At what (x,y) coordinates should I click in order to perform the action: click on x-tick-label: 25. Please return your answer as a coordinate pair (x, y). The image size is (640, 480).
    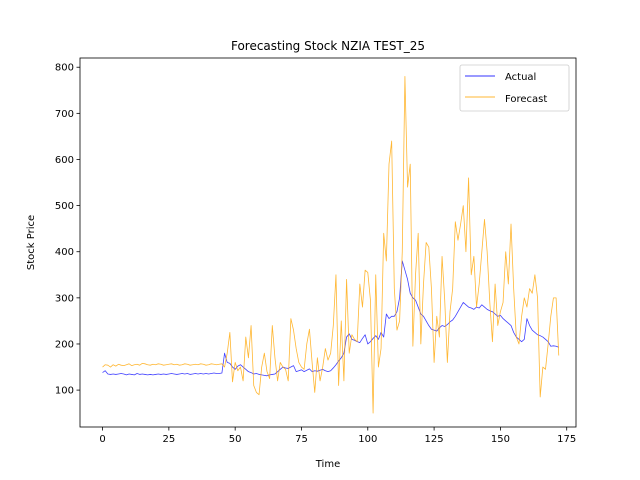
    Looking at the image, I should click on (168, 439).